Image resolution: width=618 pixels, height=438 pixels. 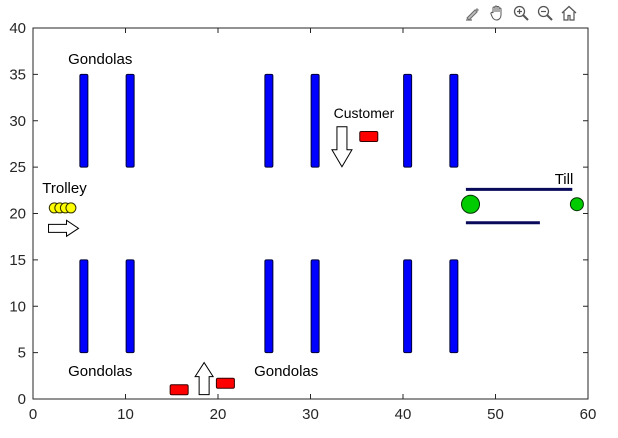 I want to click on home-icon, so click(x=569, y=13).